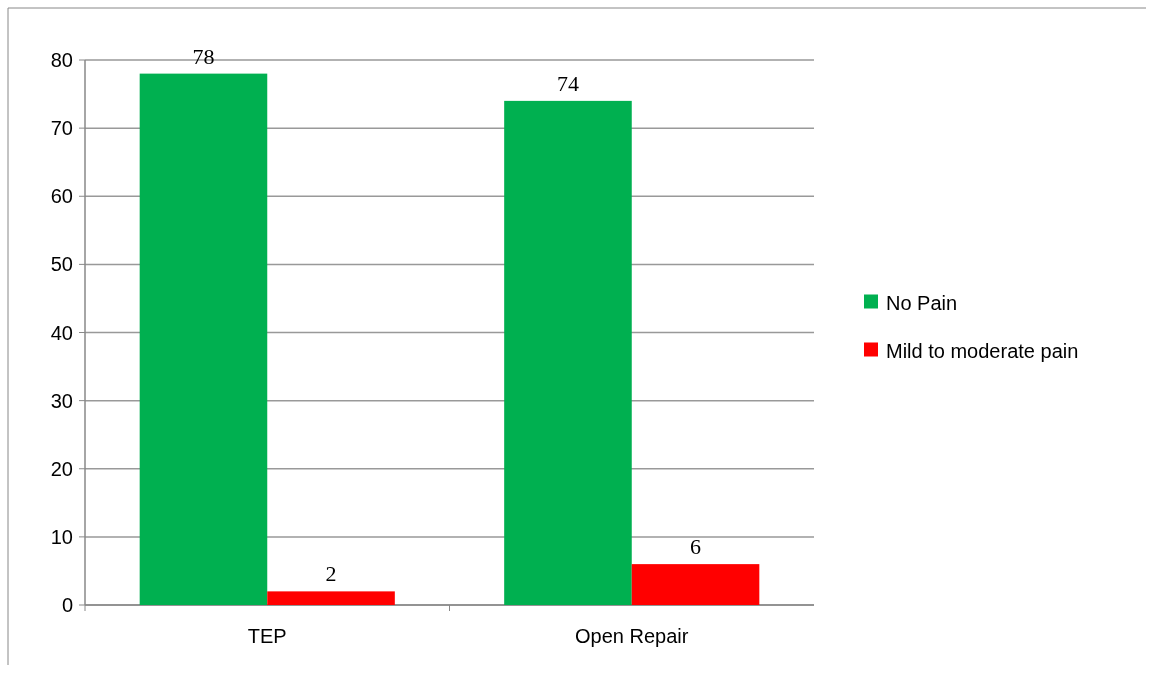 This screenshot has width=1154, height=673. I want to click on y-tick-label: 20, so click(61, 468).